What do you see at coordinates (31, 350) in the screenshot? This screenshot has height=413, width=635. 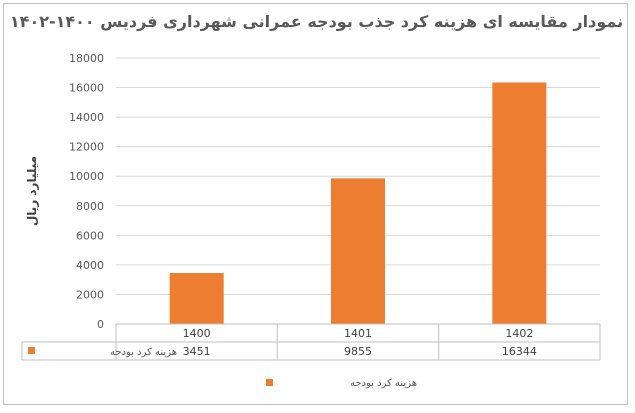 I see `table-series-swatch` at bounding box center [31, 350].